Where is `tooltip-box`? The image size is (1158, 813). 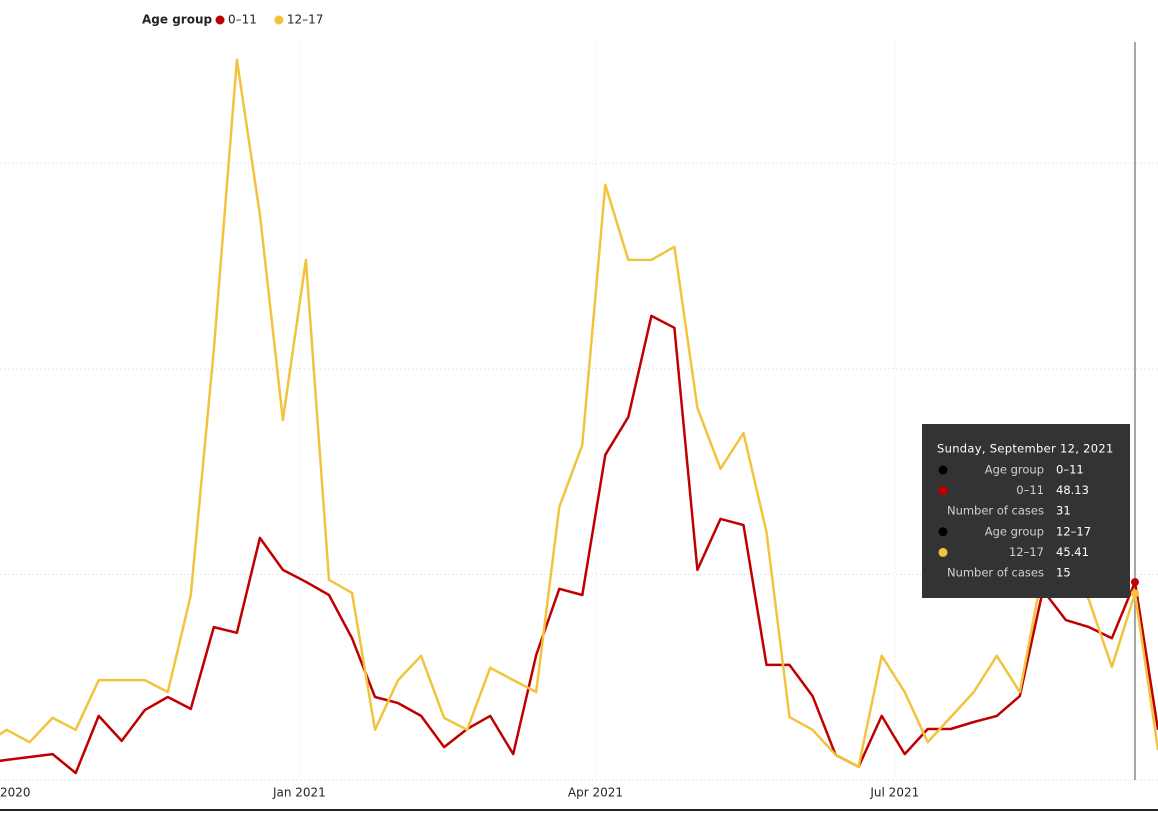
tooltip-box is located at coordinates (1026, 511).